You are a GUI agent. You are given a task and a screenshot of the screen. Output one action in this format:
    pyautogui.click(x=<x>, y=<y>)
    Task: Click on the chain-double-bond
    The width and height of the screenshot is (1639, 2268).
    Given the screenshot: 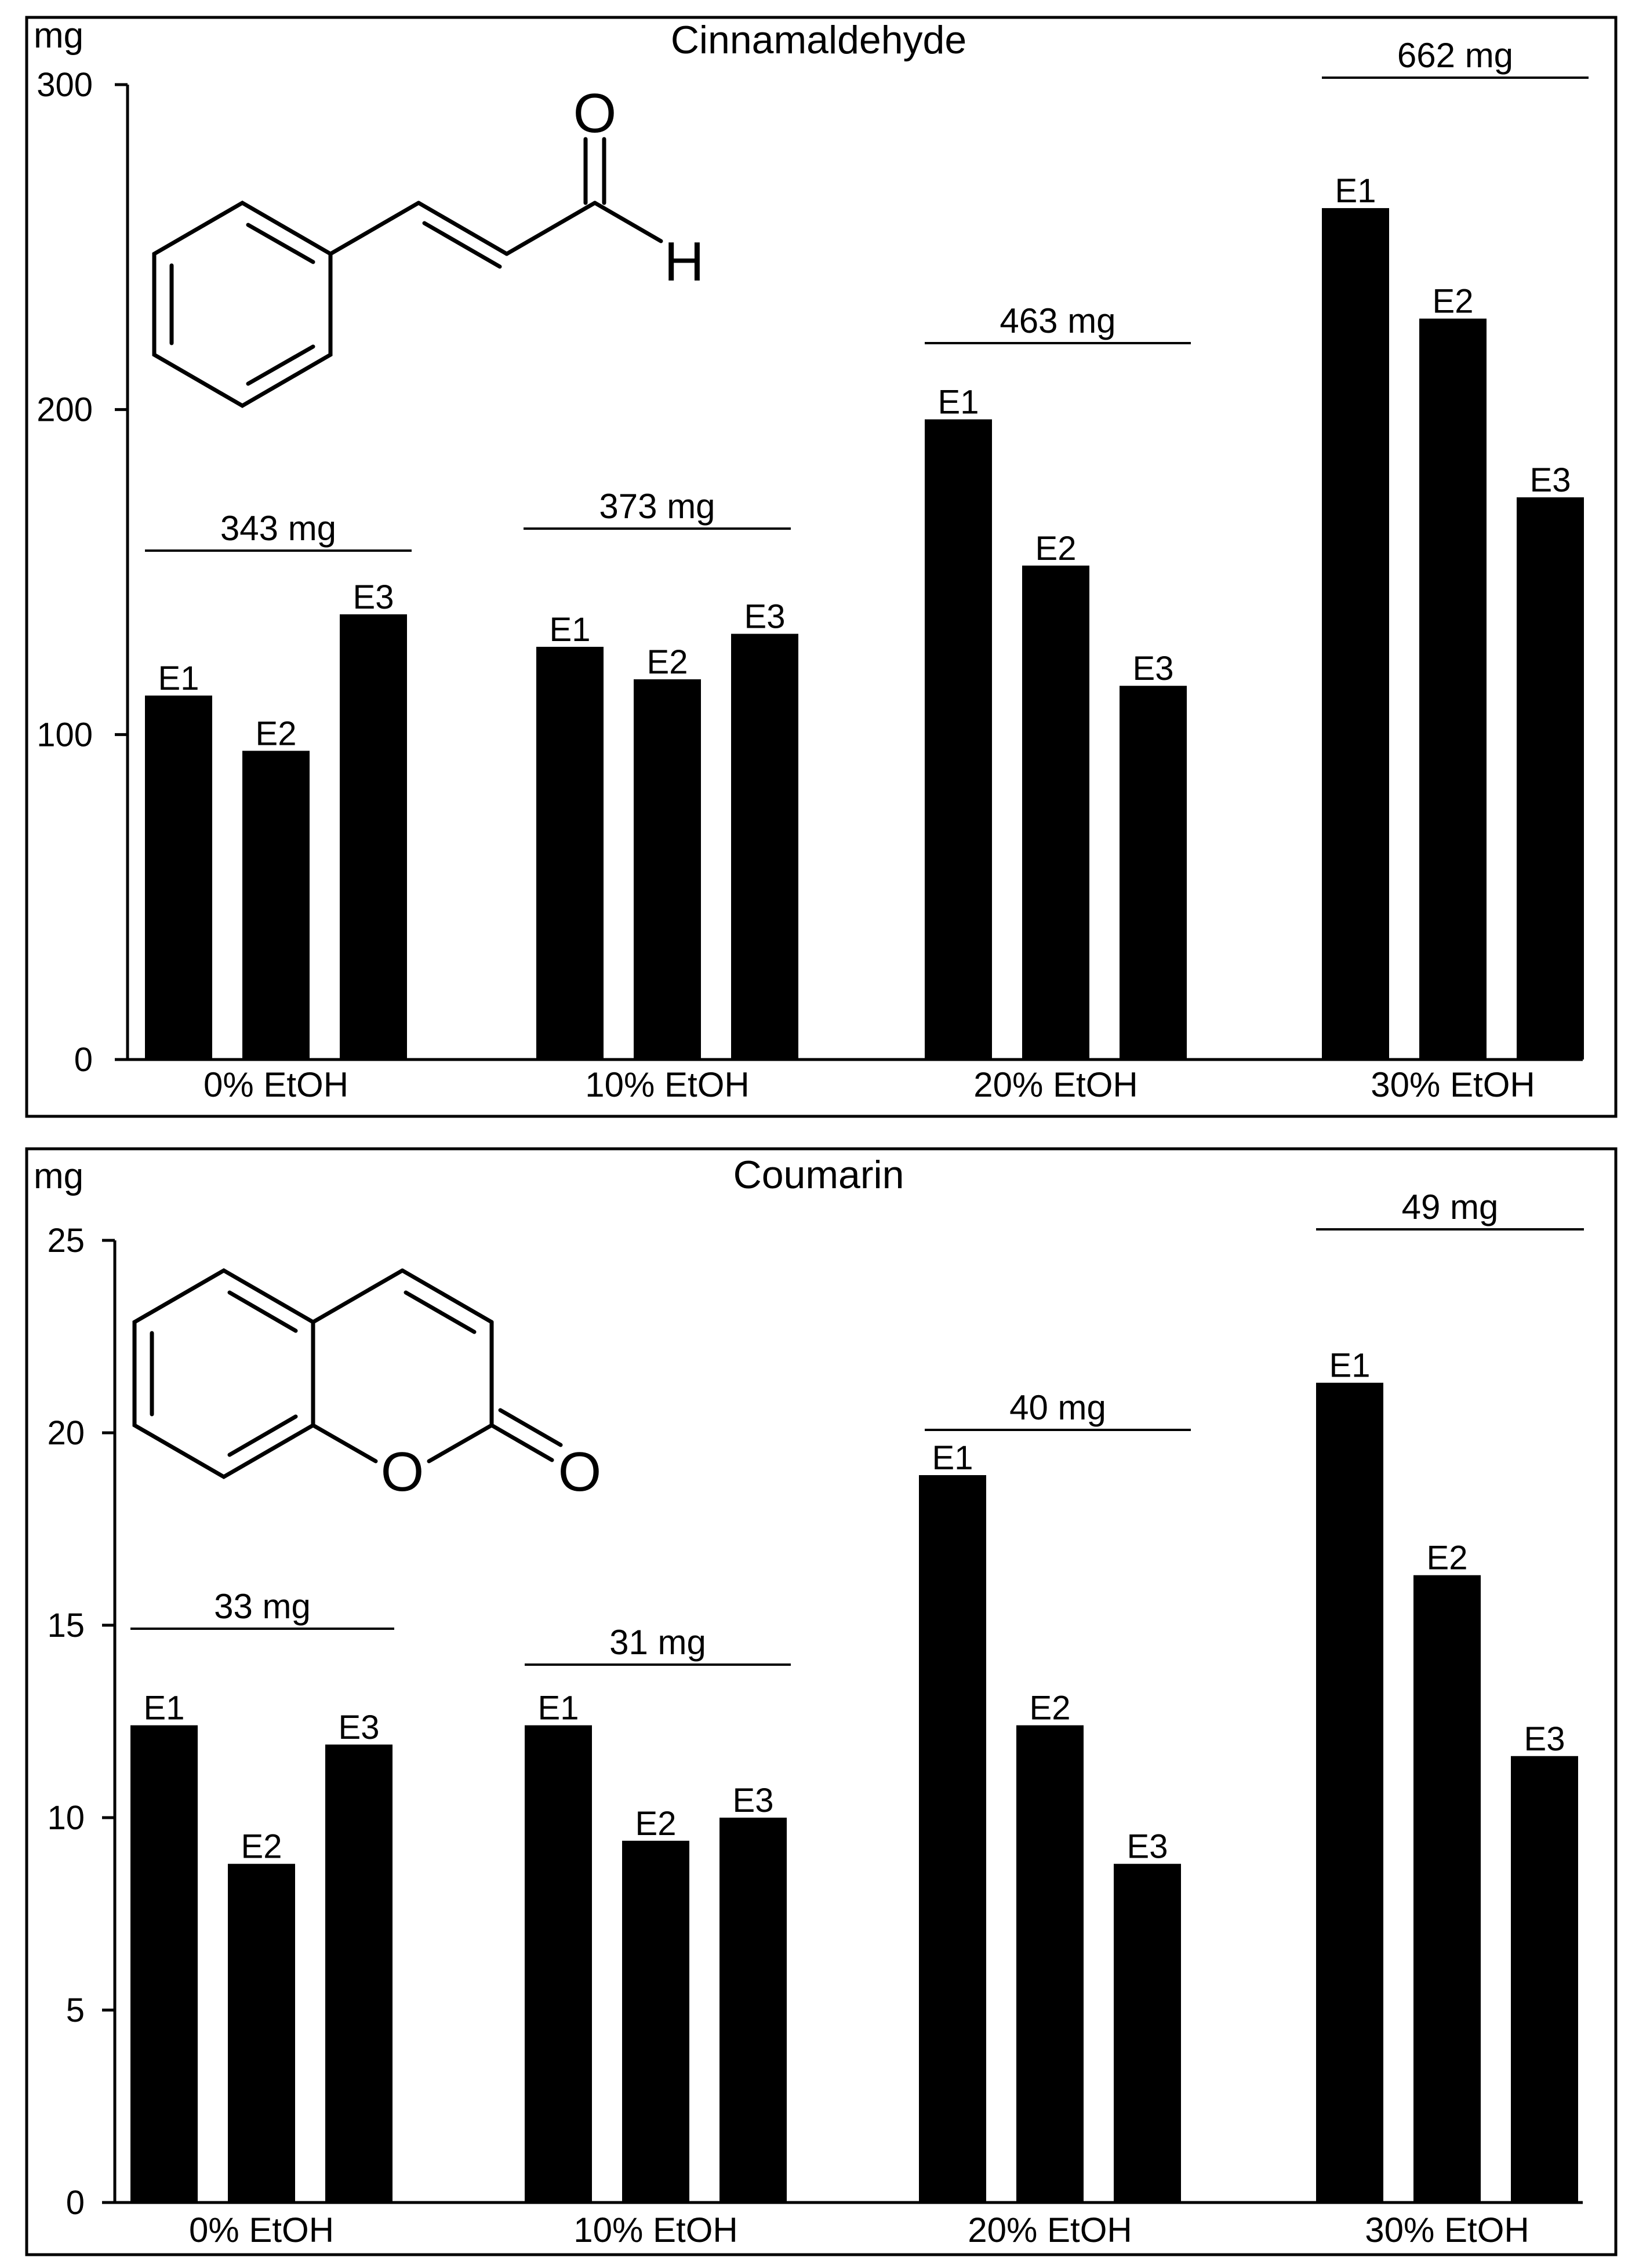 What is the action you would take?
    pyautogui.click(x=463, y=228)
    